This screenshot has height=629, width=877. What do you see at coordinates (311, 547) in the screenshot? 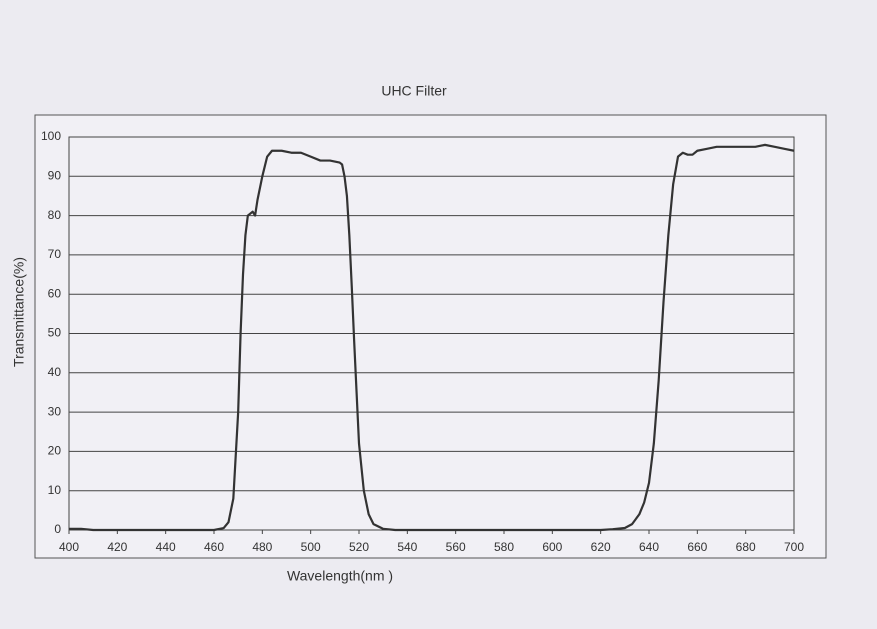
I see `x-tick-label: 500` at bounding box center [311, 547].